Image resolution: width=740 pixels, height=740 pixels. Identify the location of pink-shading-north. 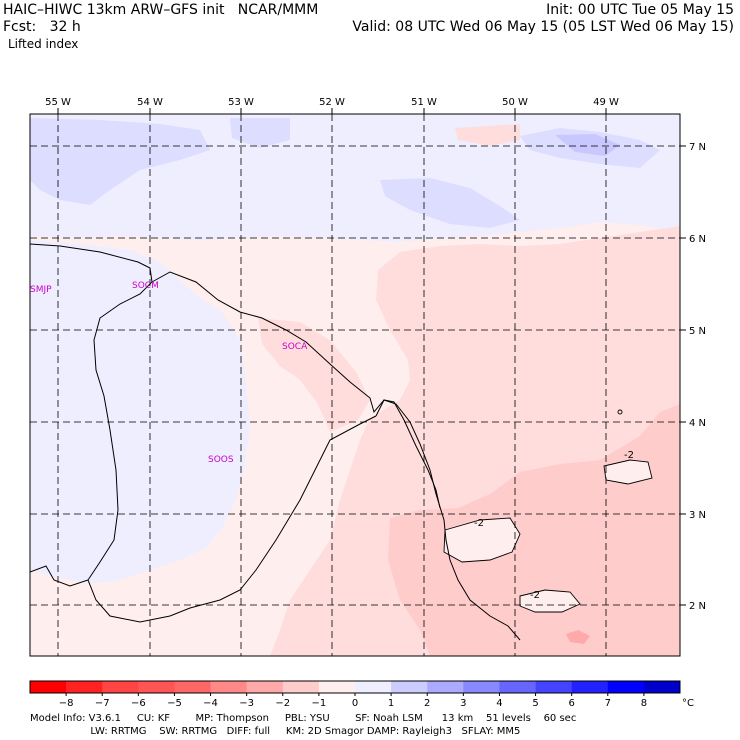
(487, 135).